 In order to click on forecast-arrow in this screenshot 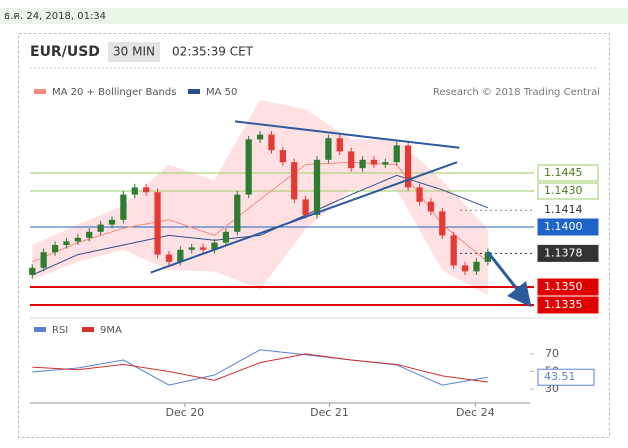, I will do `click(509, 279)`.